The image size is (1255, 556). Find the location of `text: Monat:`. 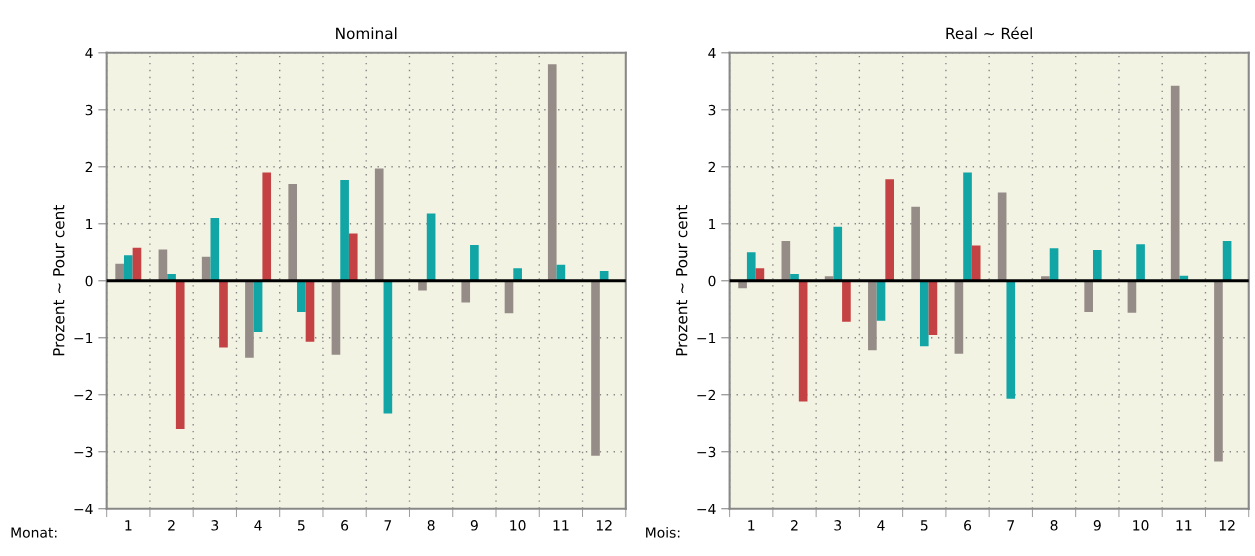

text: Monat: is located at coordinates (34, 532).